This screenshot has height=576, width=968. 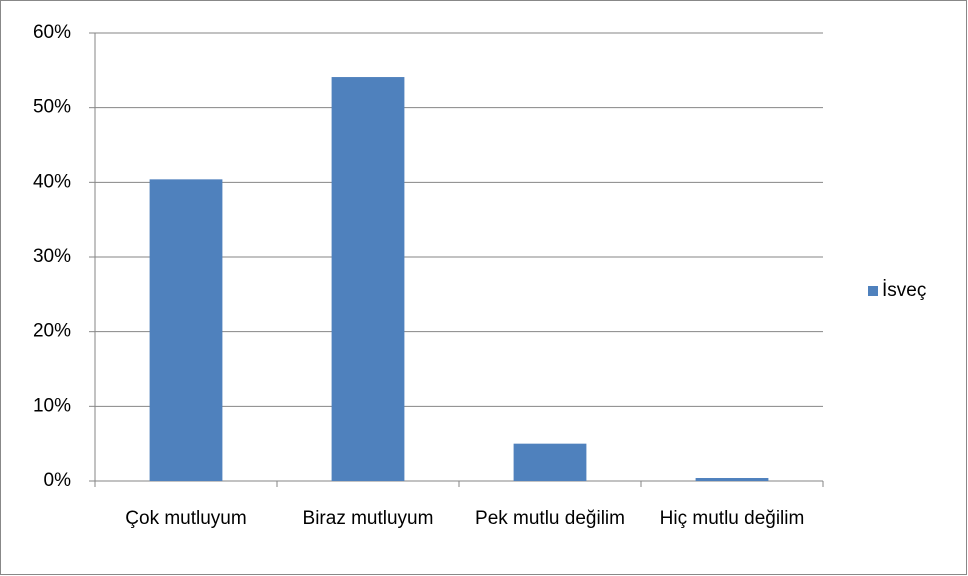 I want to click on y-tick-label: 30%, so click(x=52, y=256).